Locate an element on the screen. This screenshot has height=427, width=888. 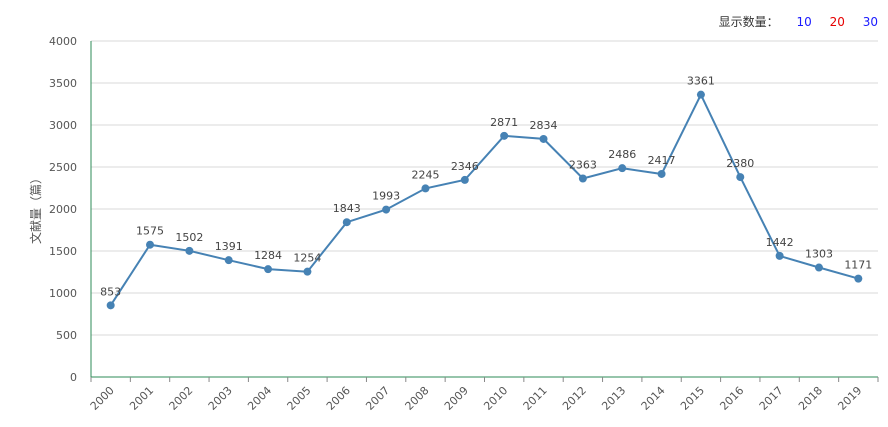
y-tick-label: 2500 is located at coordinates (63, 167).